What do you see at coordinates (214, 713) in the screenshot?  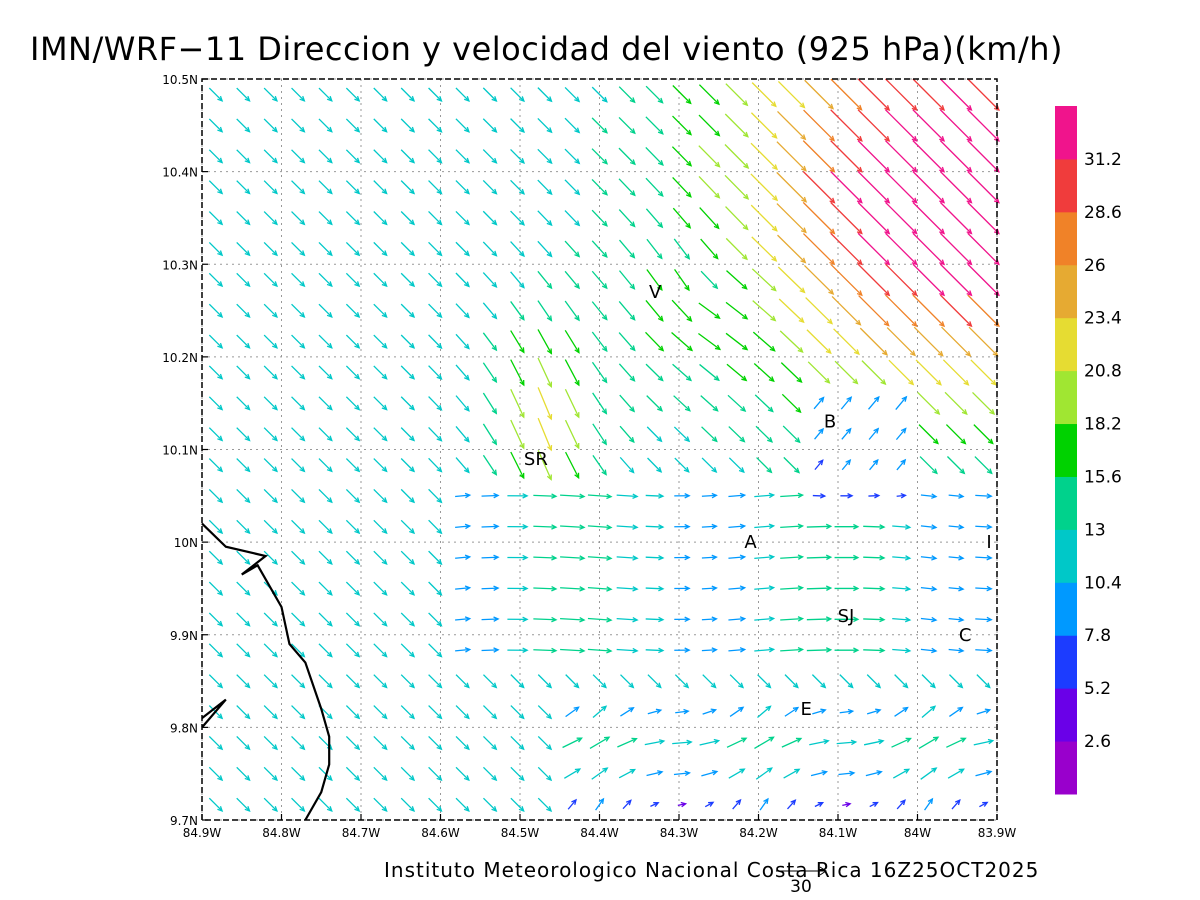 I see `coastline-path` at bounding box center [214, 713].